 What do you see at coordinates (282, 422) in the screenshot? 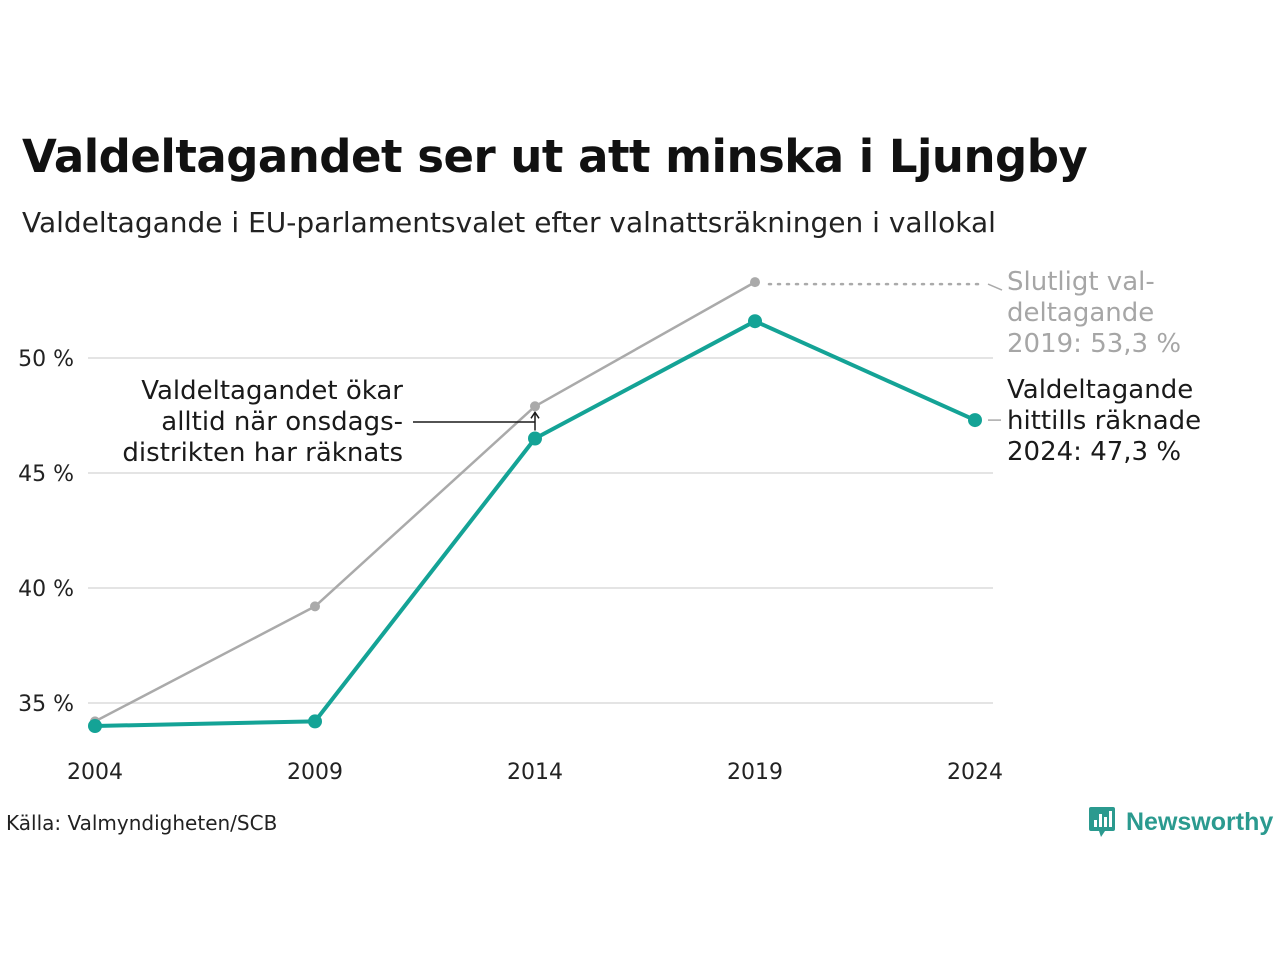
I see `annotation-line: alltid när onsdags-` at bounding box center [282, 422].